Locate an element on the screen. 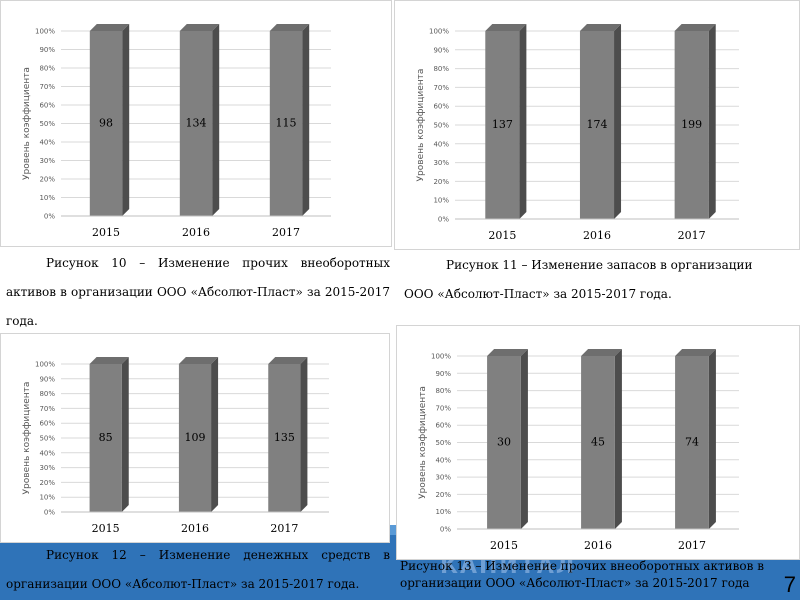 Image resolution: width=800 pixels, height=600 pixels. bar-data-label: 98 is located at coordinates (106, 123).